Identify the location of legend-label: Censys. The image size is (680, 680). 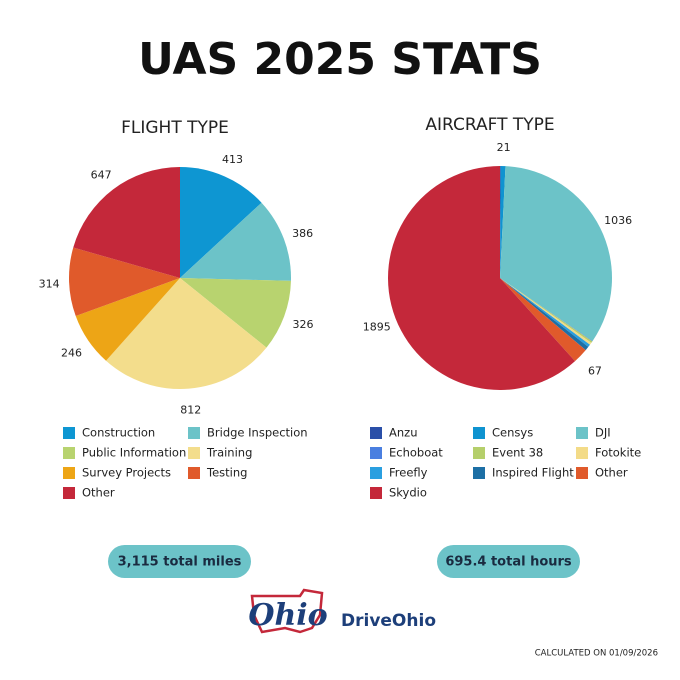
(512, 433).